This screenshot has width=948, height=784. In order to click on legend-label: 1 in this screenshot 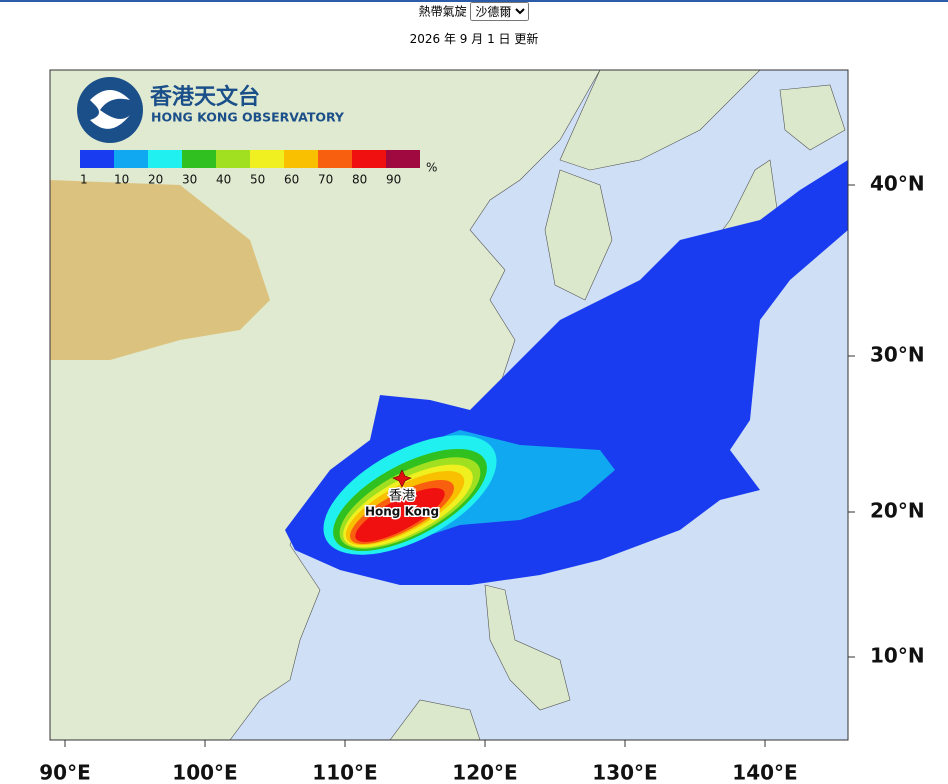, I will do `click(84, 180)`.